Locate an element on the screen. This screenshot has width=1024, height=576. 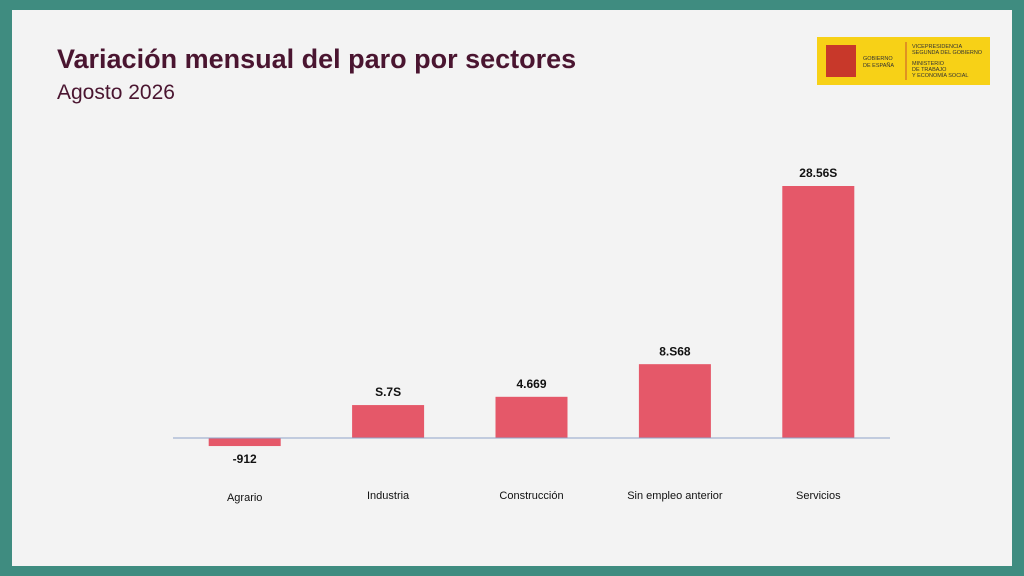
x-tick-label: Sin empleo anterior is located at coordinates (675, 496).